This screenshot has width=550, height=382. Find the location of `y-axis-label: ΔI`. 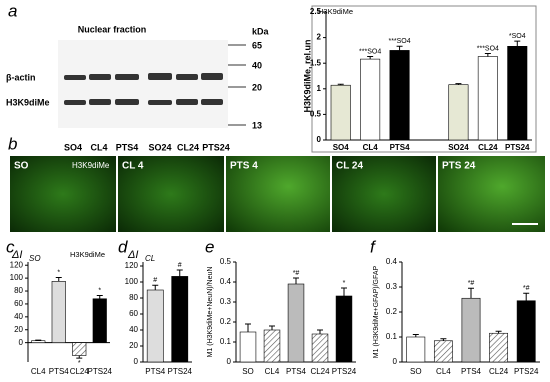

y-axis-label: ΔI is located at coordinates (132, 255).